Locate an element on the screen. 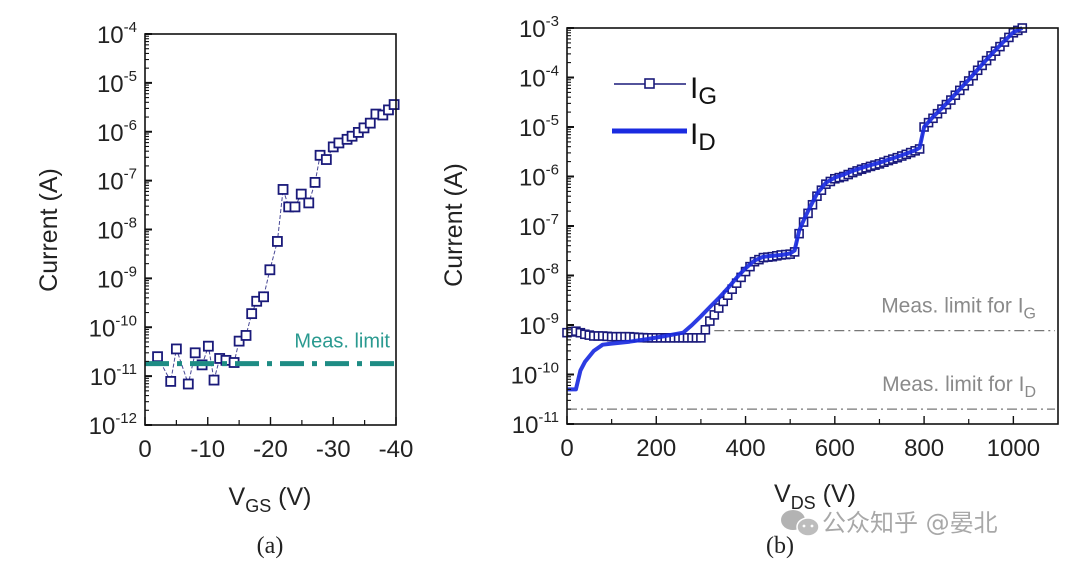  b-y-tick-label: 10⁻⁶ is located at coordinates (539, 177).